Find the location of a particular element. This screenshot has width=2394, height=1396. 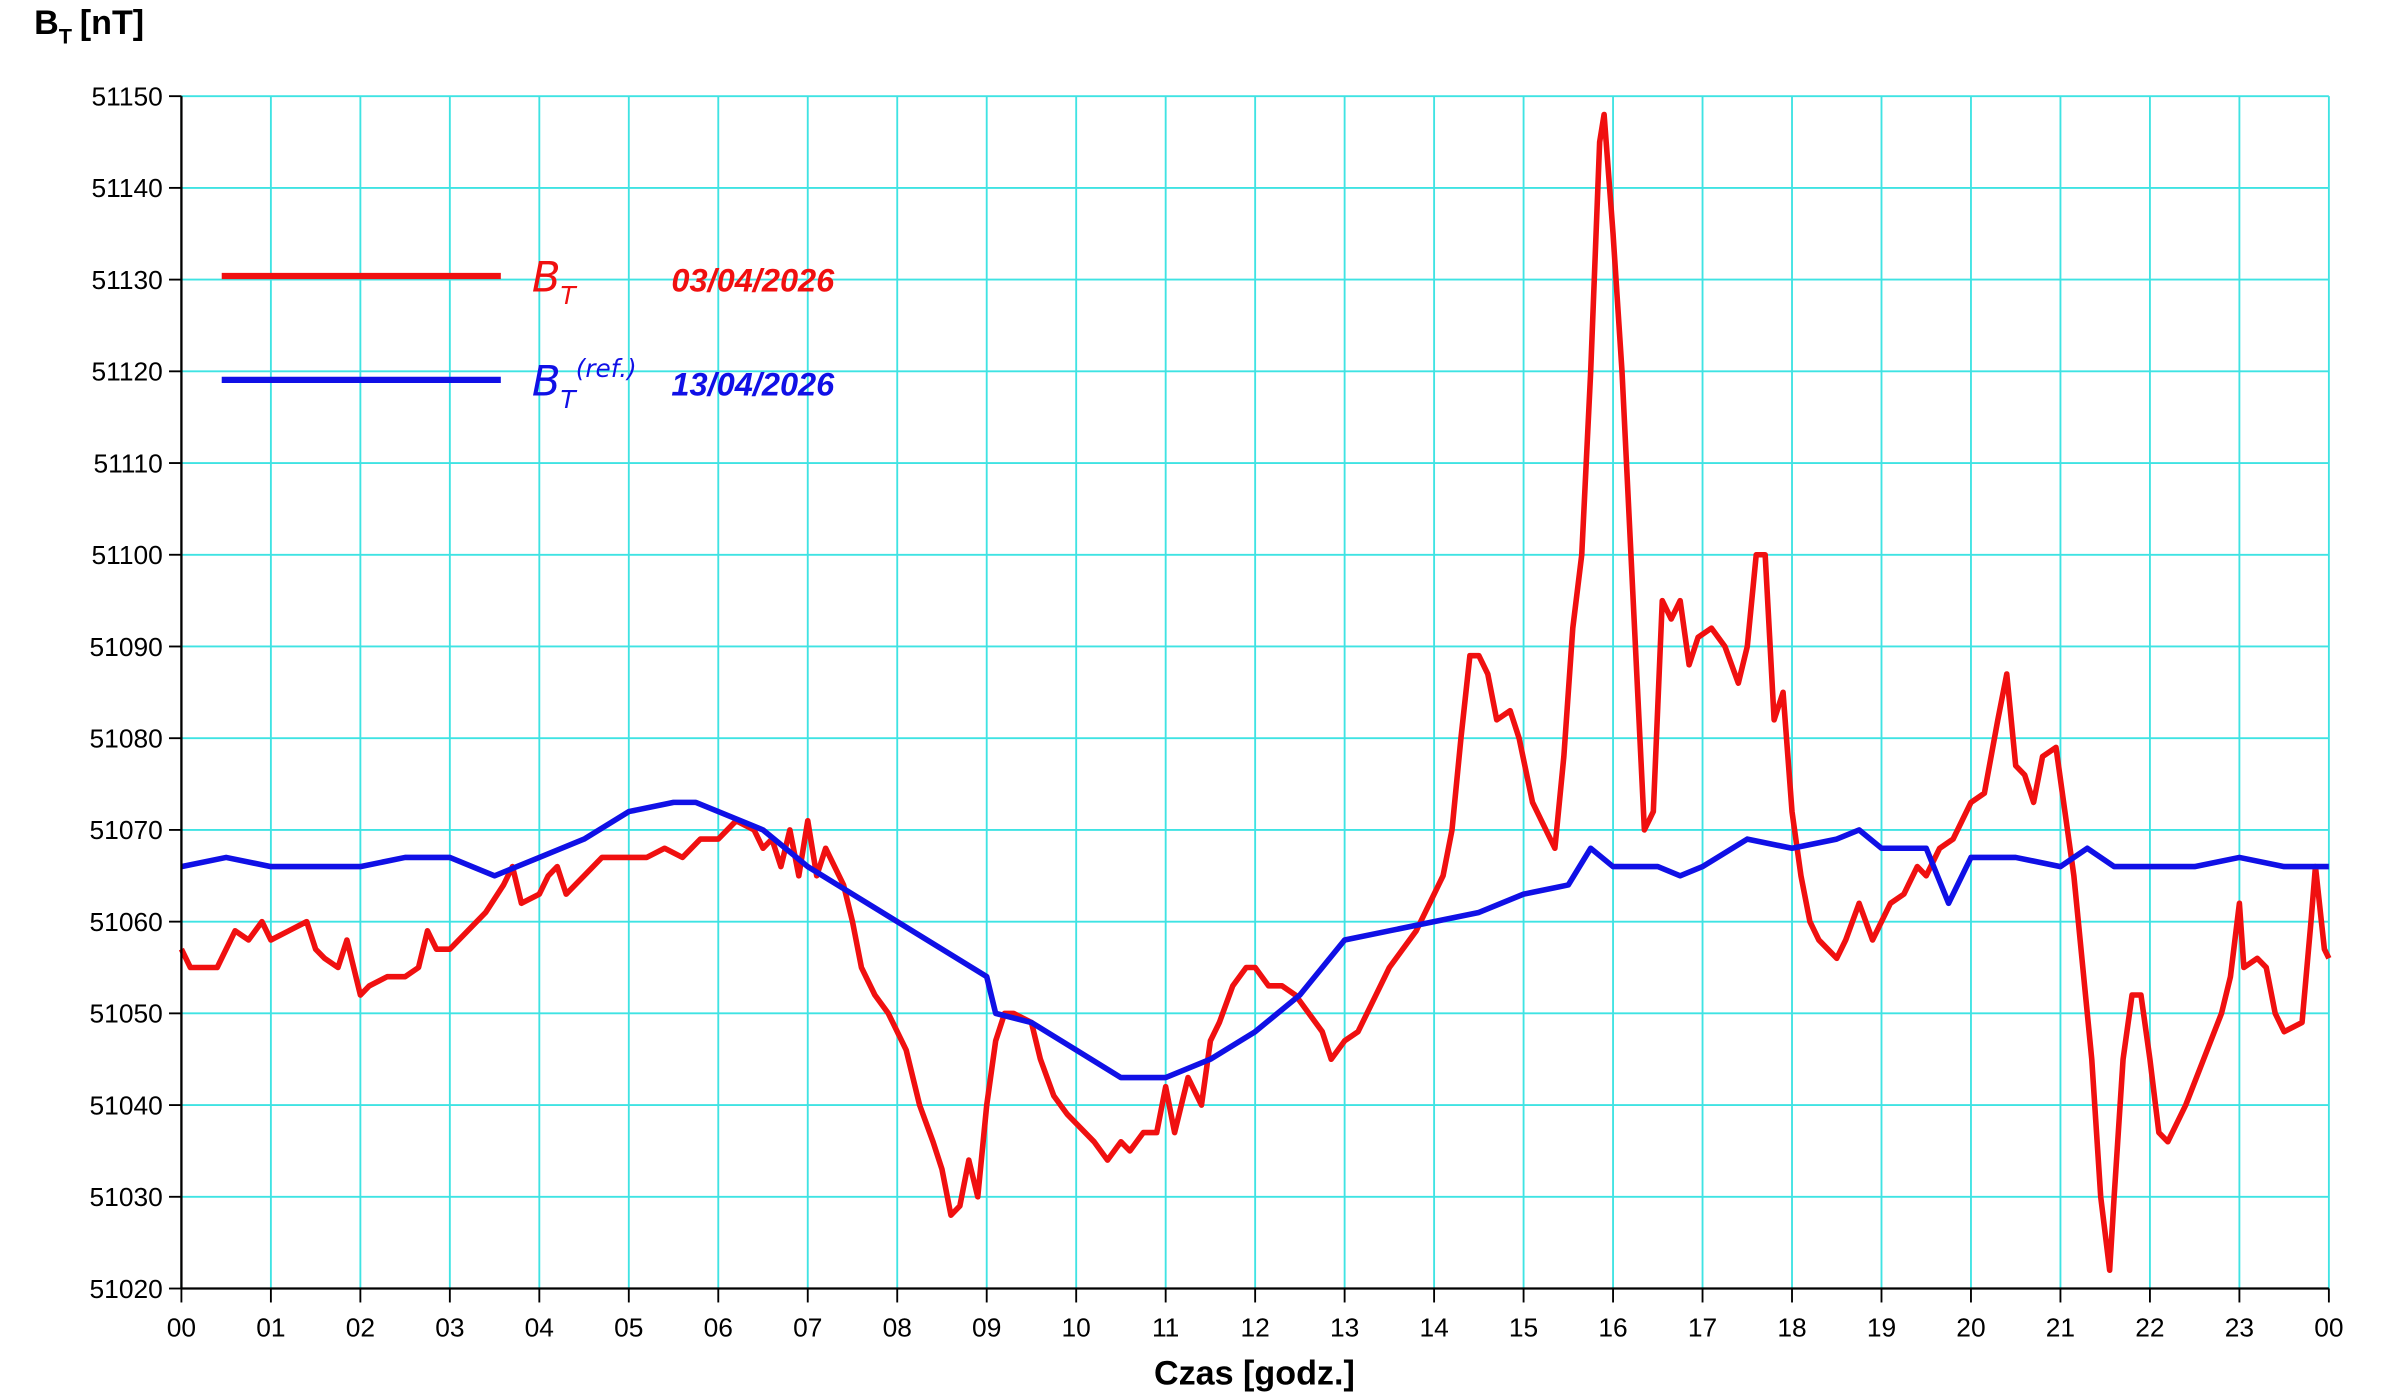

y-tick-label: 51120 is located at coordinates (126, 372).